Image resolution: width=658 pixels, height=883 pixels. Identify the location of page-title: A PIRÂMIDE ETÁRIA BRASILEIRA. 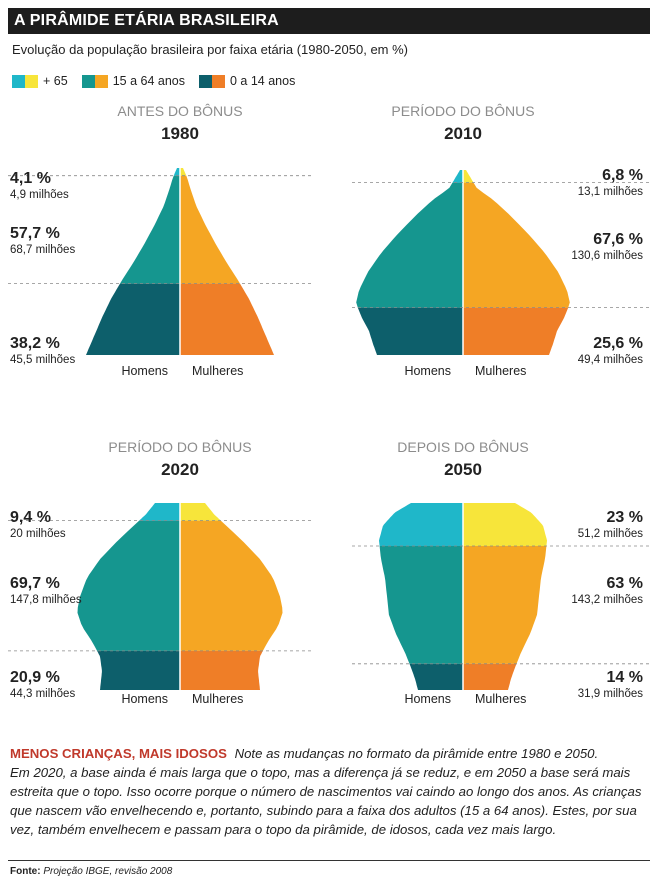
(329, 21).